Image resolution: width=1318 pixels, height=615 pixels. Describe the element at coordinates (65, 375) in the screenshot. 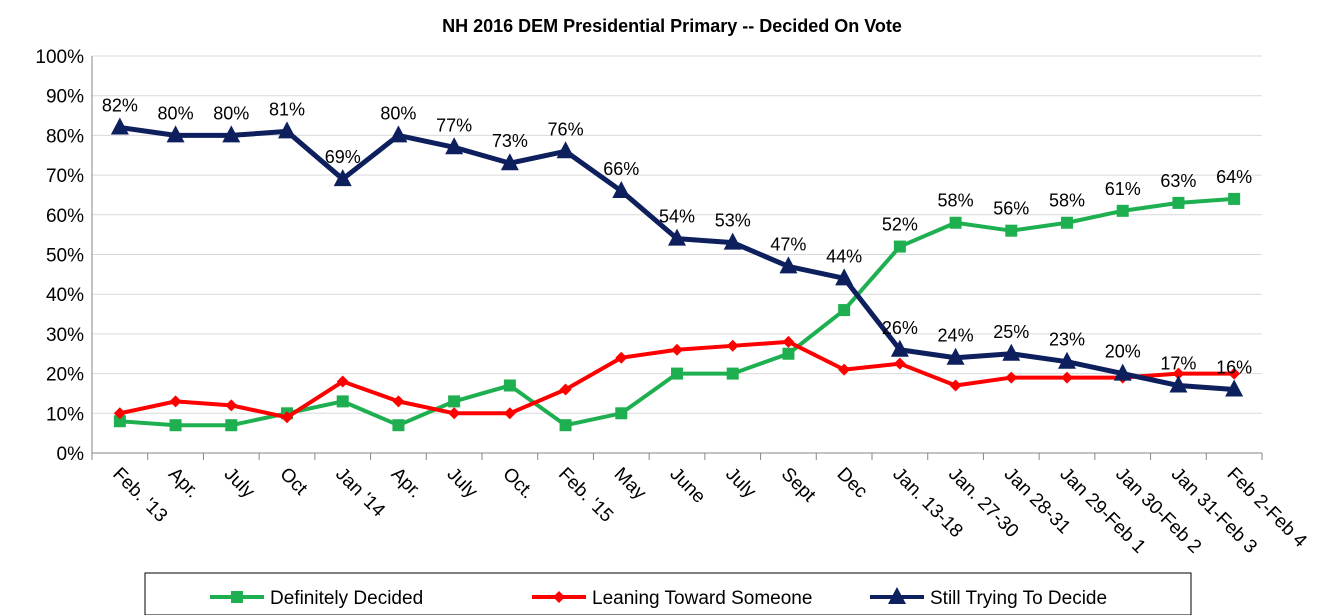

I see `y-tick-label: 20%` at that location.